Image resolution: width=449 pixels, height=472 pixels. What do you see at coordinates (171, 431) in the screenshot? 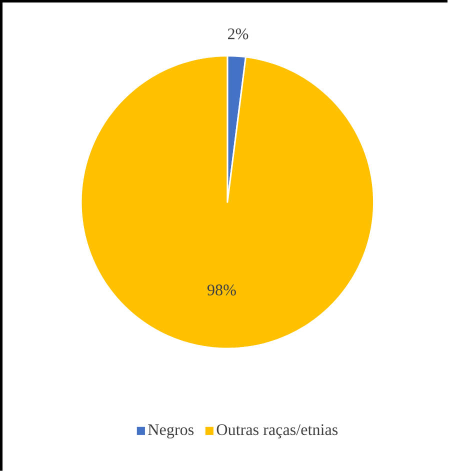
I see `legend-label: Negros` at bounding box center [171, 431].